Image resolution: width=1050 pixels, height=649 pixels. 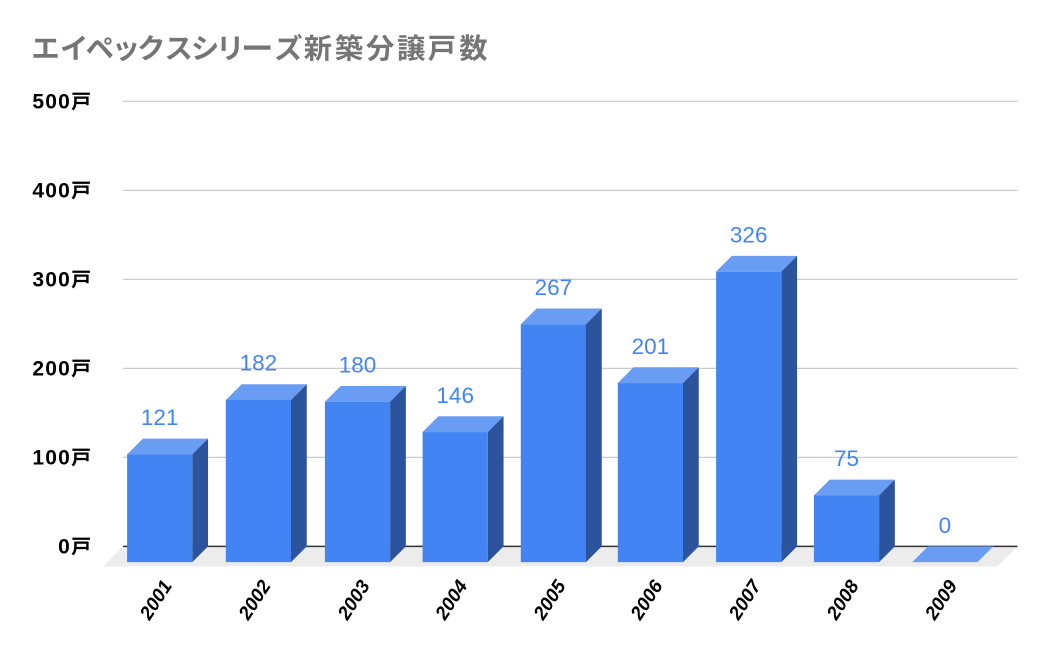 What do you see at coordinates (554, 287) in the screenshot?
I see `svg-text: 267` at bounding box center [554, 287].